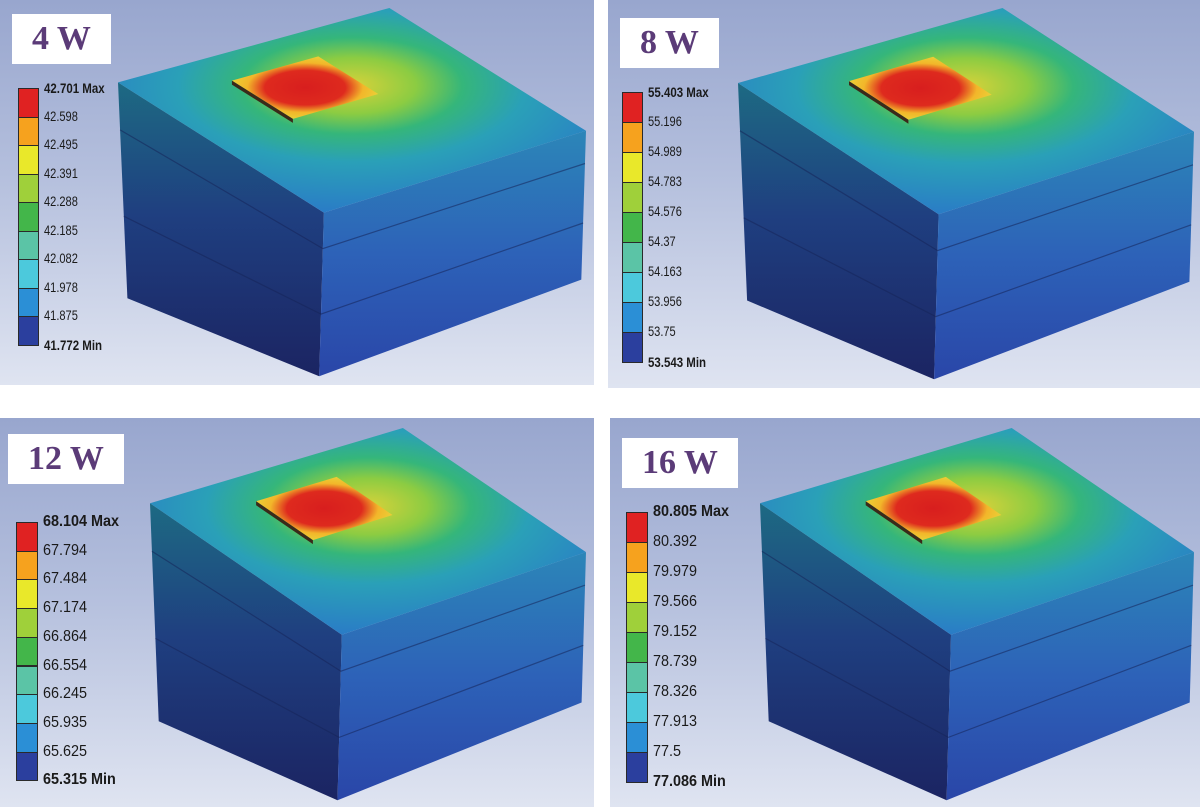 This screenshot has height=807, width=1200. What do you see at coordinates (61, 315) in the screenshot?
I see `legend-tick-label: 41.875` at bounding box center [61, 315].